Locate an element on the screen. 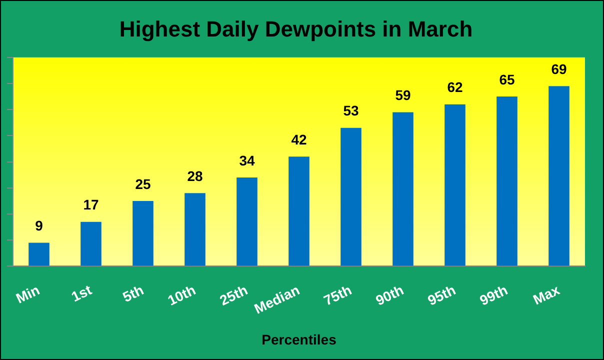 The image size is (604, 360). x-tick-label: Max is located at coordinates (546, 294).